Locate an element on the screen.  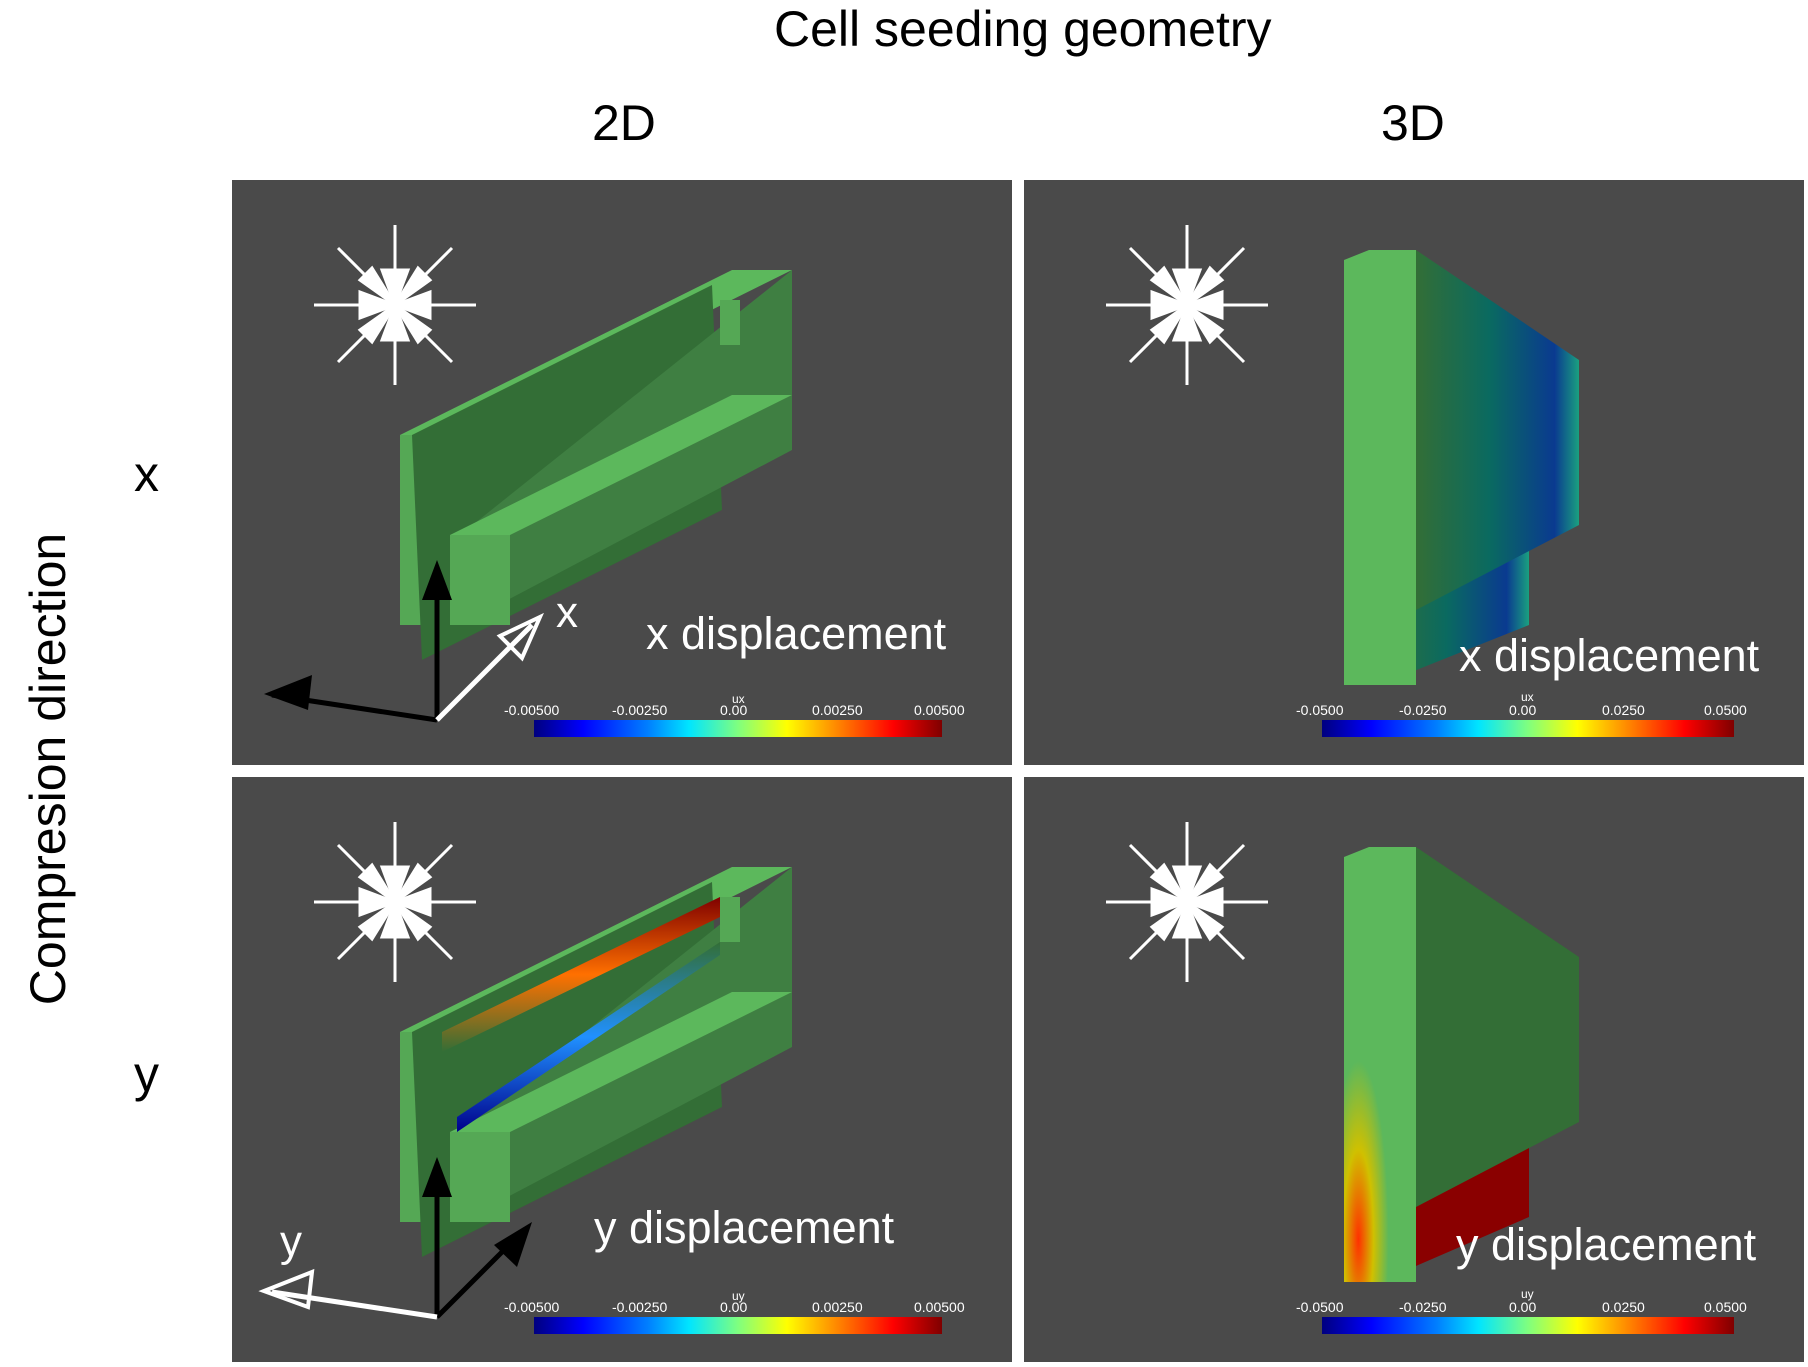
panel-2d-x-graphic is located at coordinates (528, 474).